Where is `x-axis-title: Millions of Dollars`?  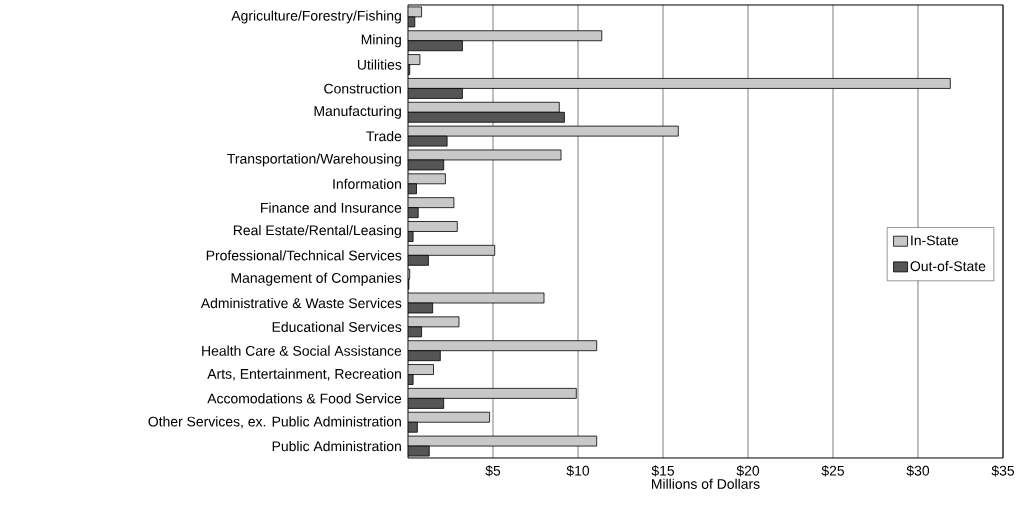 x-axis-title: Millions of Dollars is located at coordinates (706, 483).